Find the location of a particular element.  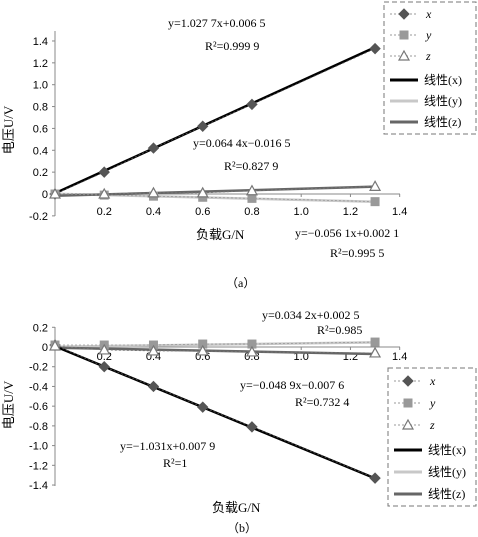

a-legend-marker-x is located at coordinates (404, 14).